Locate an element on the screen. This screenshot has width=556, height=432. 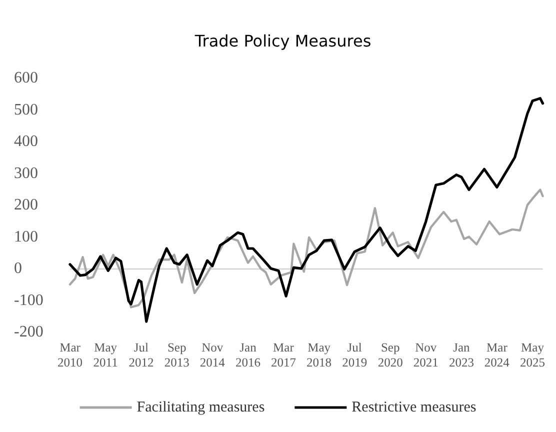
chart-title: Trade Policy Measures is located at coordinates (283, 41).